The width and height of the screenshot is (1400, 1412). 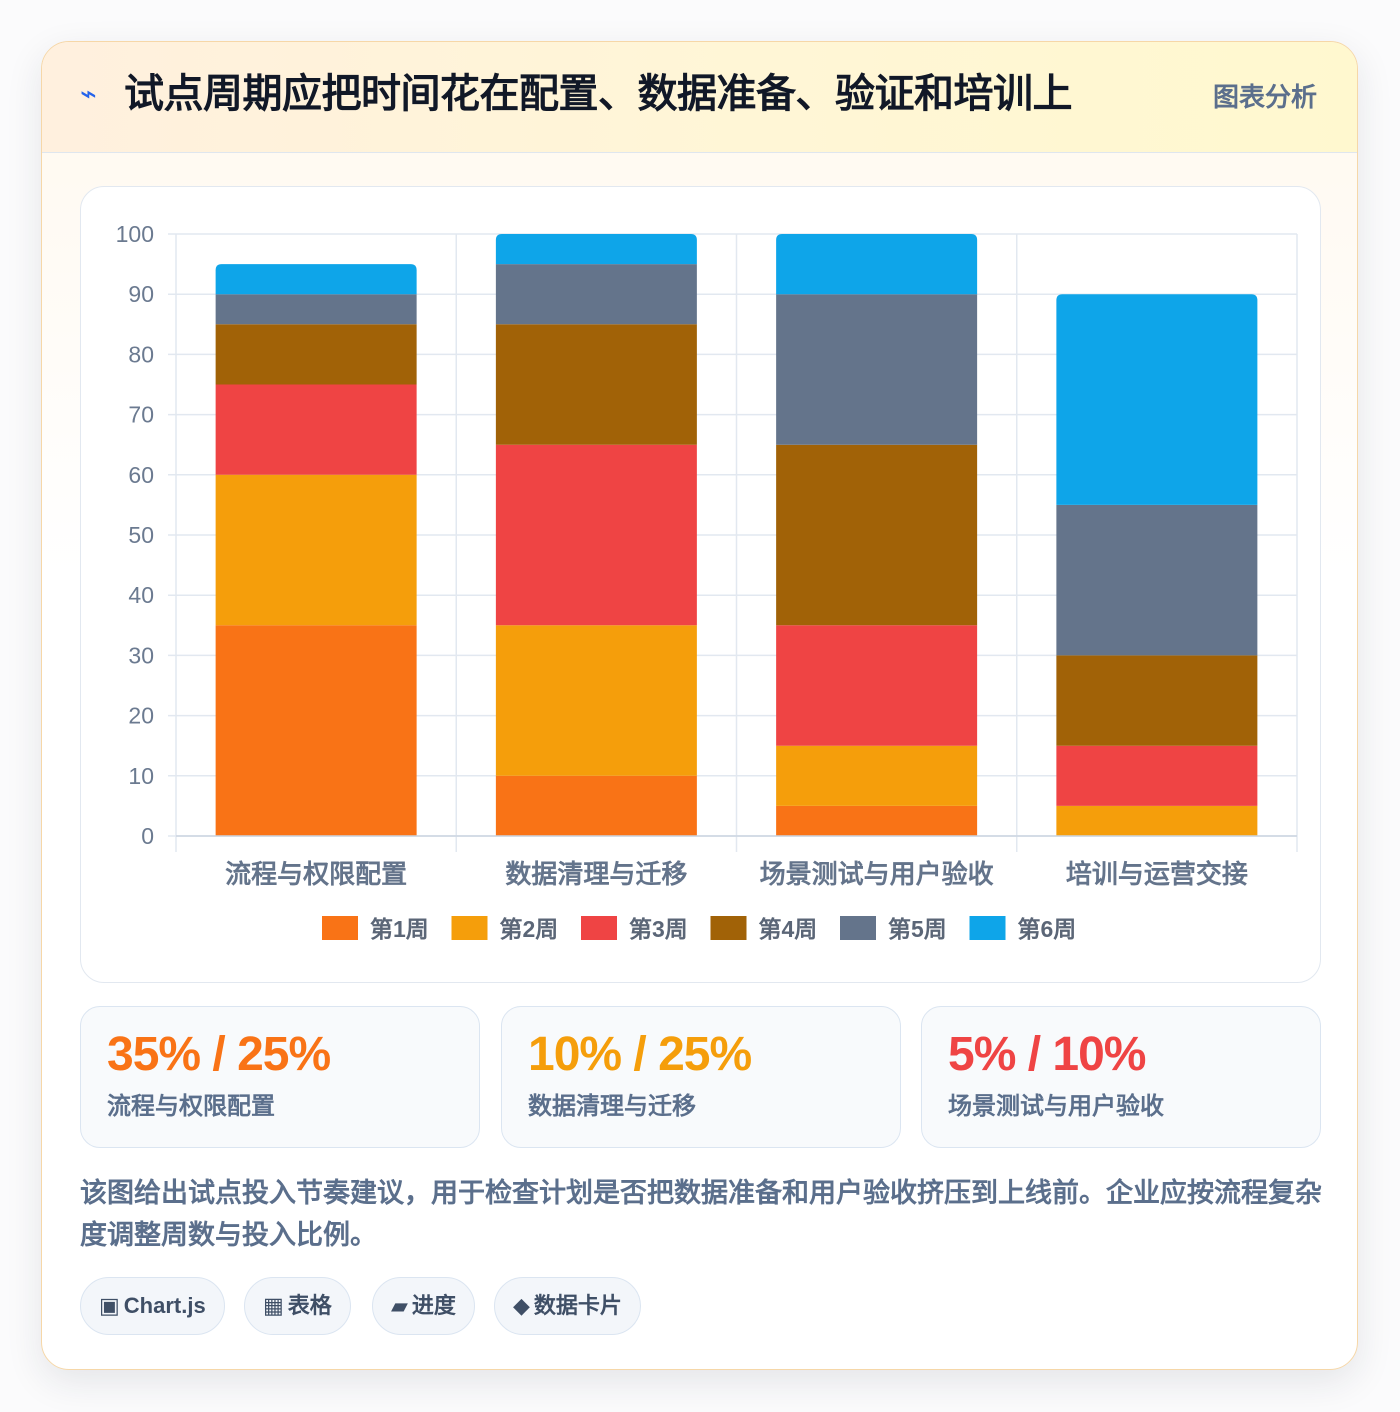 What do you see at coordinates (109, 1306) in the screenshot?
I see `chart-square-icon: ▣` at bounding box center [109, 1306].